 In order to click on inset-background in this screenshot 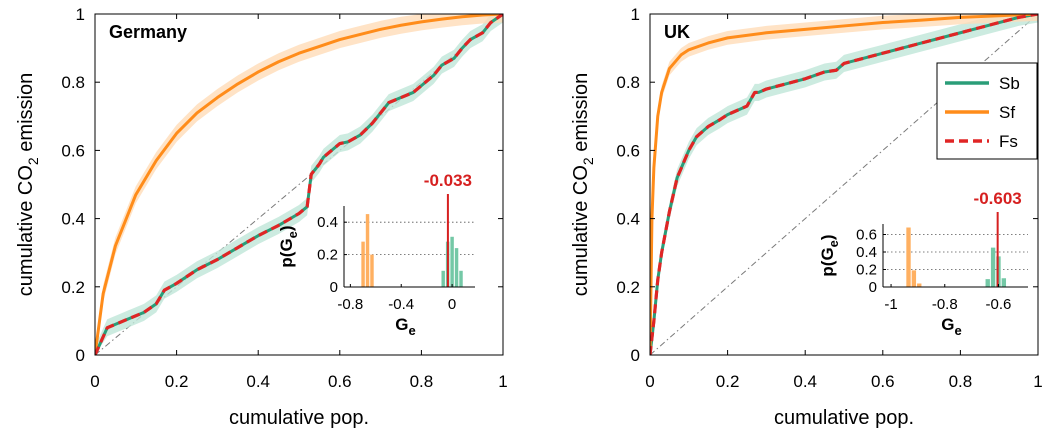, I will do `click(955, 255)`.